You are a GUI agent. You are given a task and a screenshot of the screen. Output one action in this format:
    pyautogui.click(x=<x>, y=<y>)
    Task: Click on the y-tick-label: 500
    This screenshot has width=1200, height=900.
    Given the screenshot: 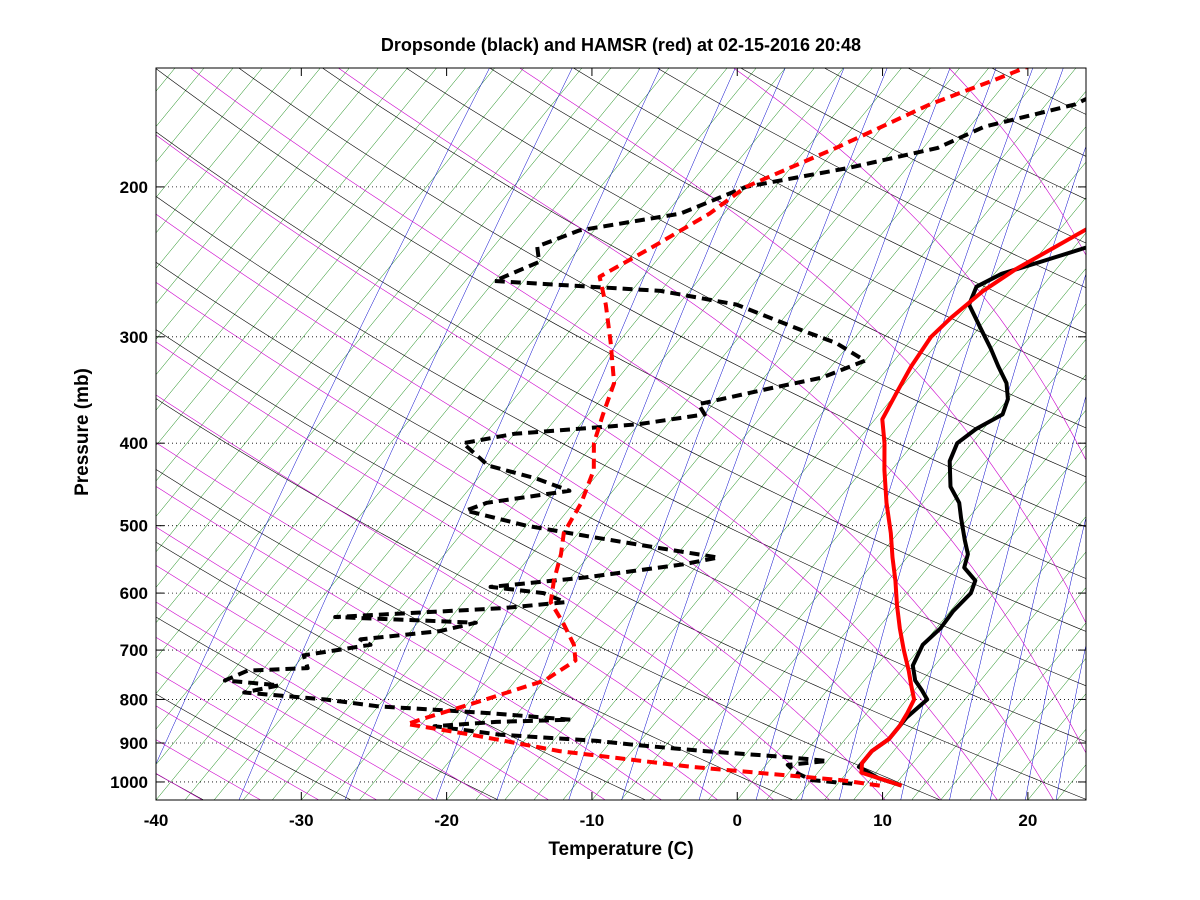 What is the action you would take?
    pyautogui.click(x=134, y=526)
    